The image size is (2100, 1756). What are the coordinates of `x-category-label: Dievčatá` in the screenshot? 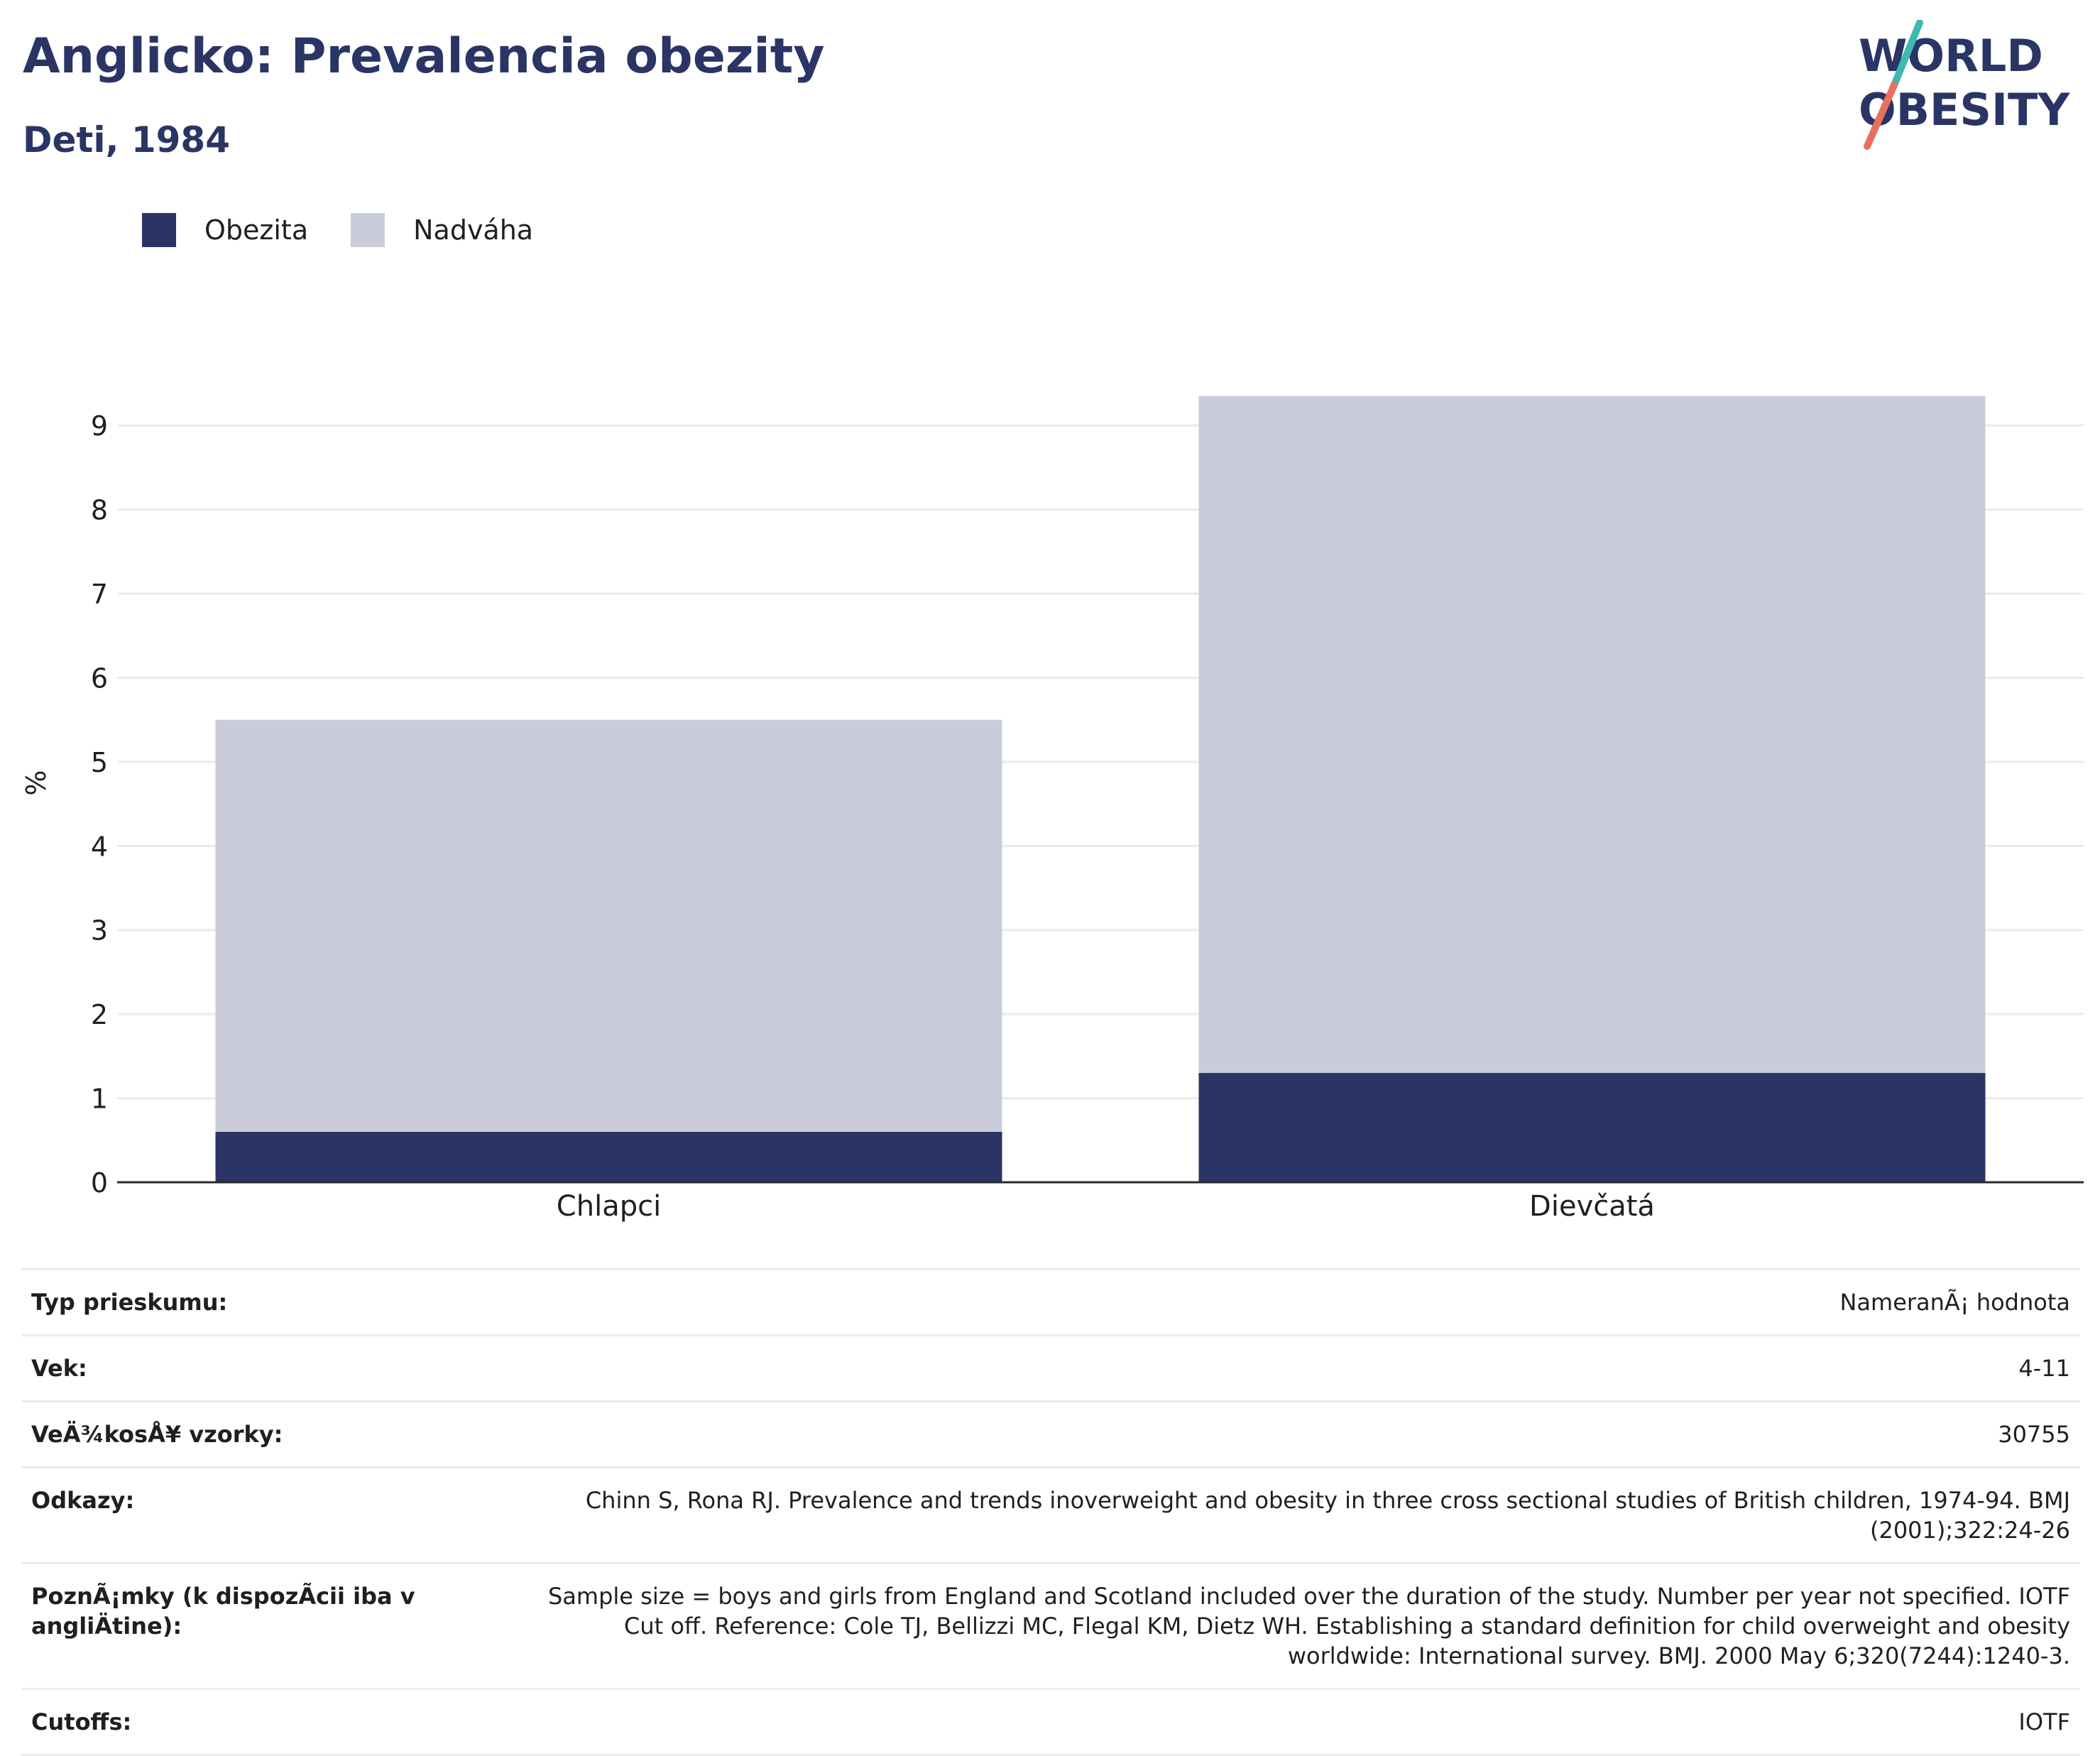 It's located at (1592, 1206).